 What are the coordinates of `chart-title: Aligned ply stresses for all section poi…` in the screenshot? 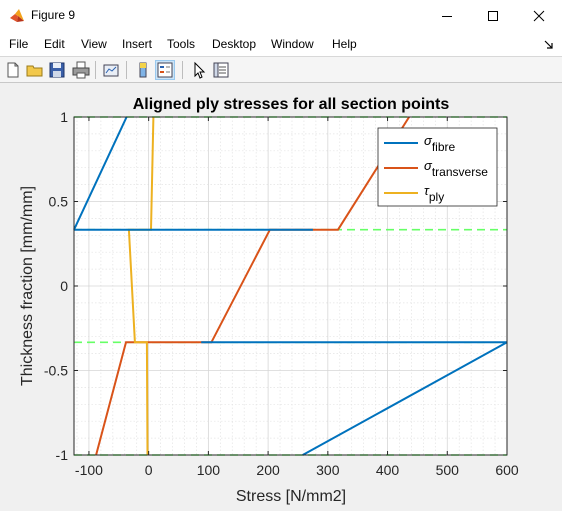 It's located at (291, 104).